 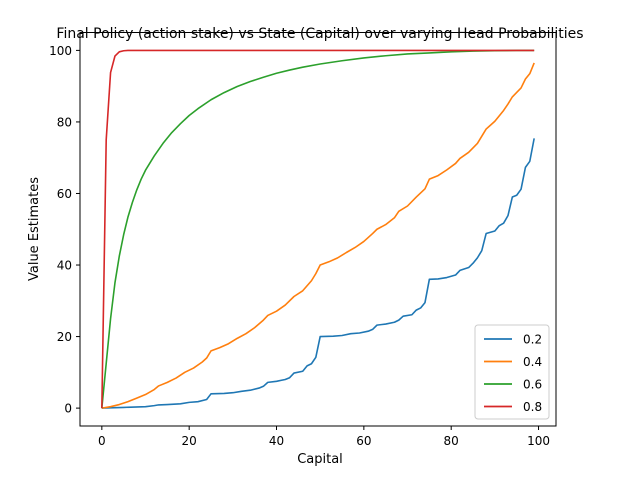 I want to click on y-tick-label: 60, so click(x=64, y=194).